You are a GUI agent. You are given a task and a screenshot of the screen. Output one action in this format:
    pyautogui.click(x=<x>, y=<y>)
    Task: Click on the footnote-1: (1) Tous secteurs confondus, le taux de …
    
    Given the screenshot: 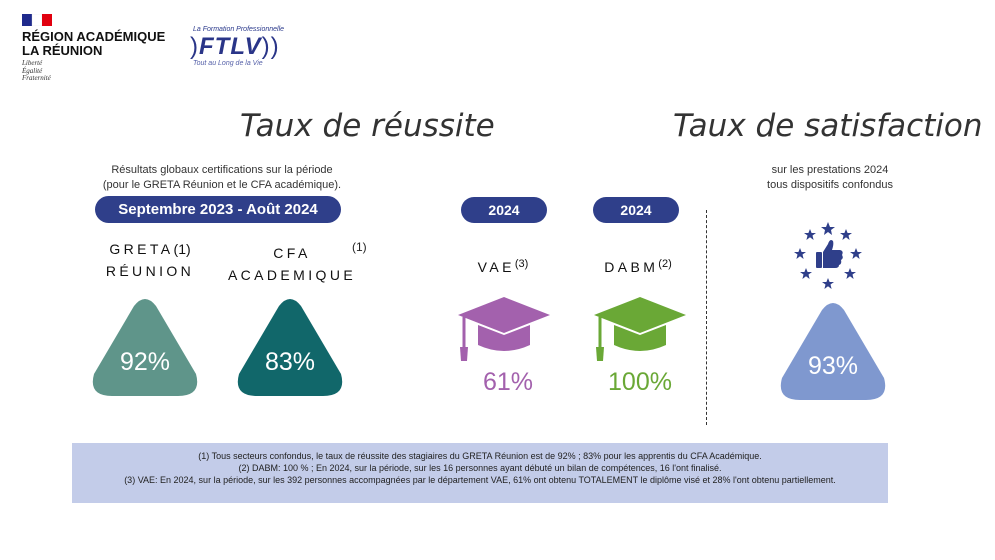 What is the action you would take?
    pyautogui.click(x=480, y=456)
    